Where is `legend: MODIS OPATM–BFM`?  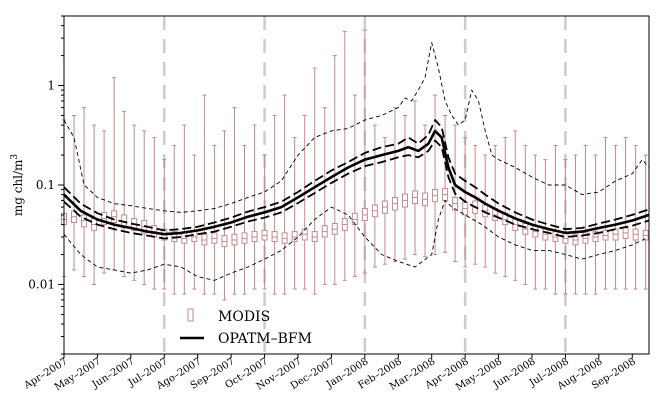
legend: MODIS OPATM–BFM is located at coordinates (246, 327).